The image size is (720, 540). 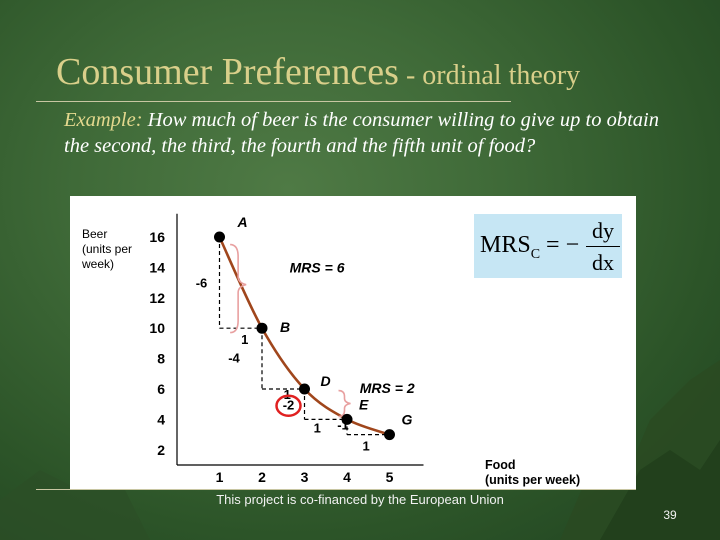 I want to click on y-tick-label: 14, so click(x=157, y=267).